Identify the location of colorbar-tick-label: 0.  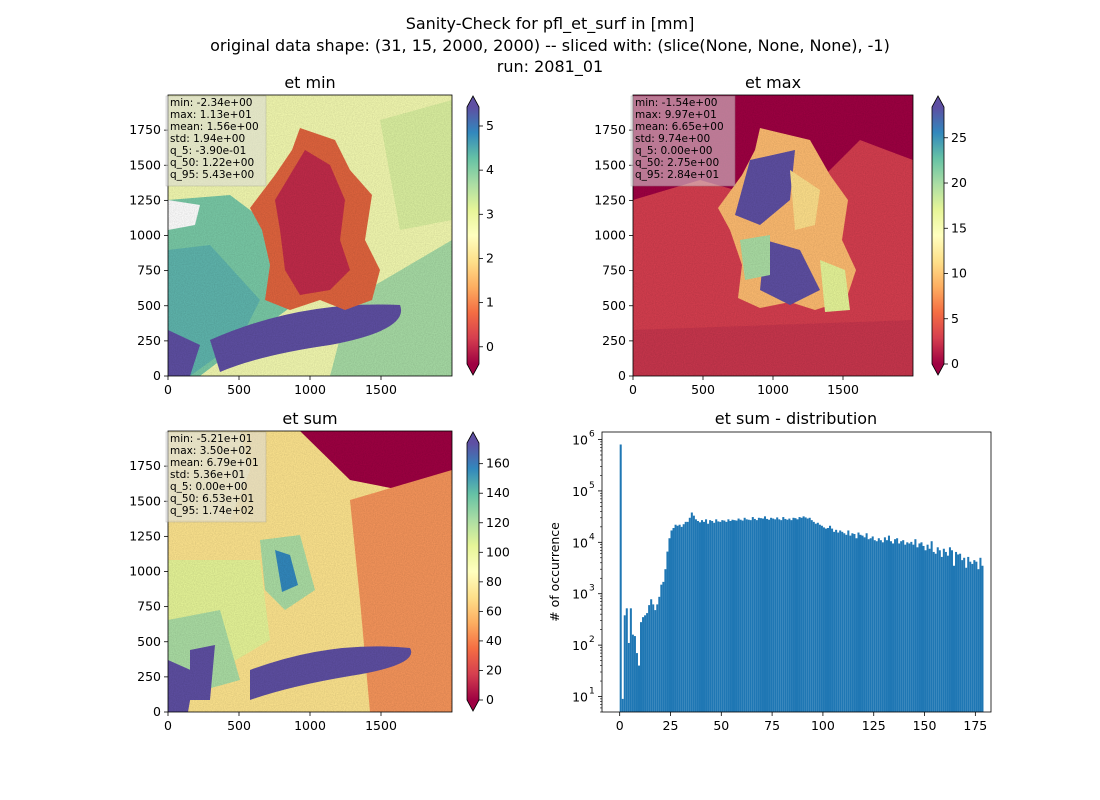
(490, 699).